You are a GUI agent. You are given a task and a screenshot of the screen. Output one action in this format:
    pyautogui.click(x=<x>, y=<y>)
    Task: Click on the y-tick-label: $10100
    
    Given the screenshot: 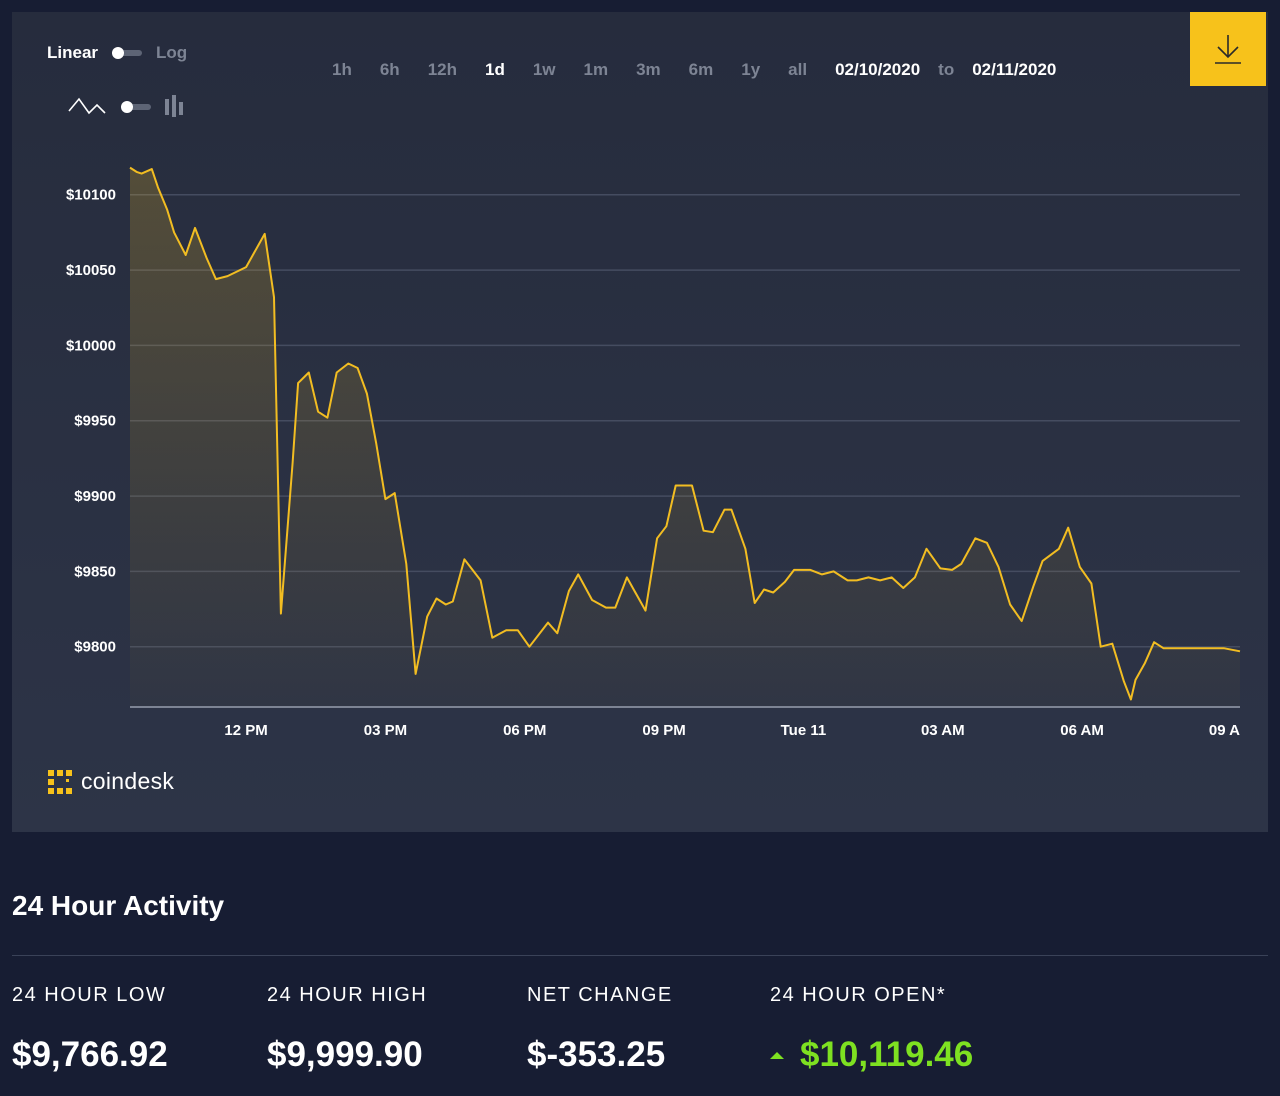 What is the action you would take?
    pyautogui.click(x=91, y=195)
    